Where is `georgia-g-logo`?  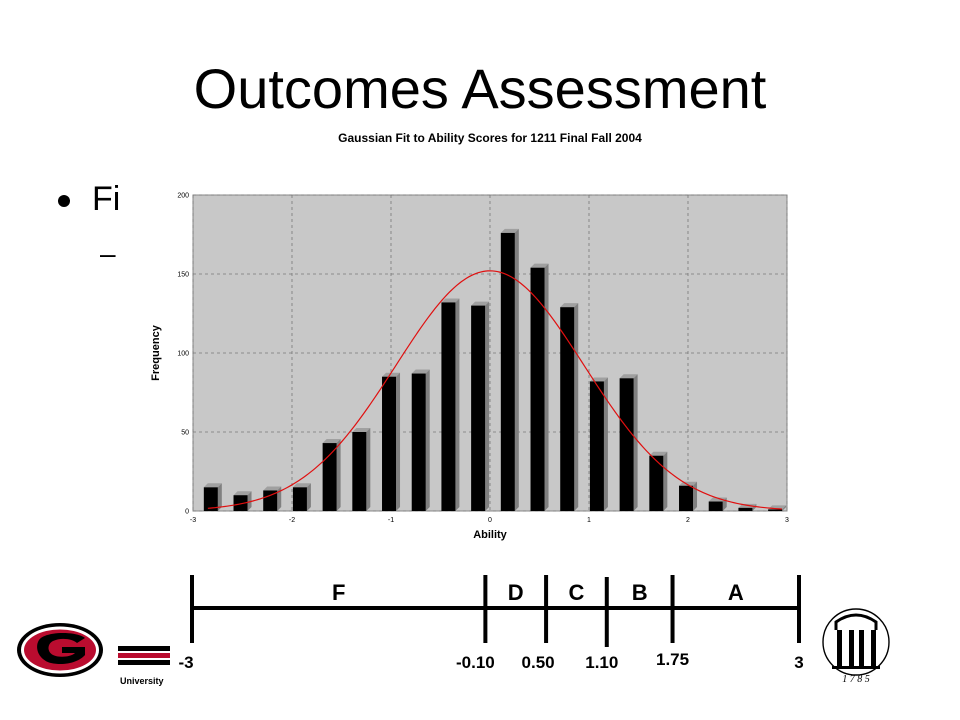 georgia-g-logo is located at coordinates (60, 650).